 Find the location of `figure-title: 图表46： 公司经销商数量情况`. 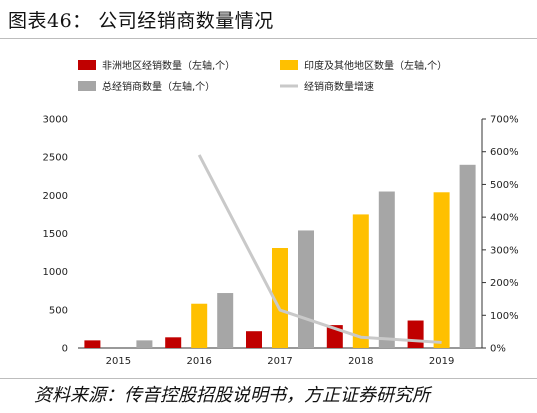

figure-title: 图表46： 公司经销商数量情况 is located at coordinates (141, 21).